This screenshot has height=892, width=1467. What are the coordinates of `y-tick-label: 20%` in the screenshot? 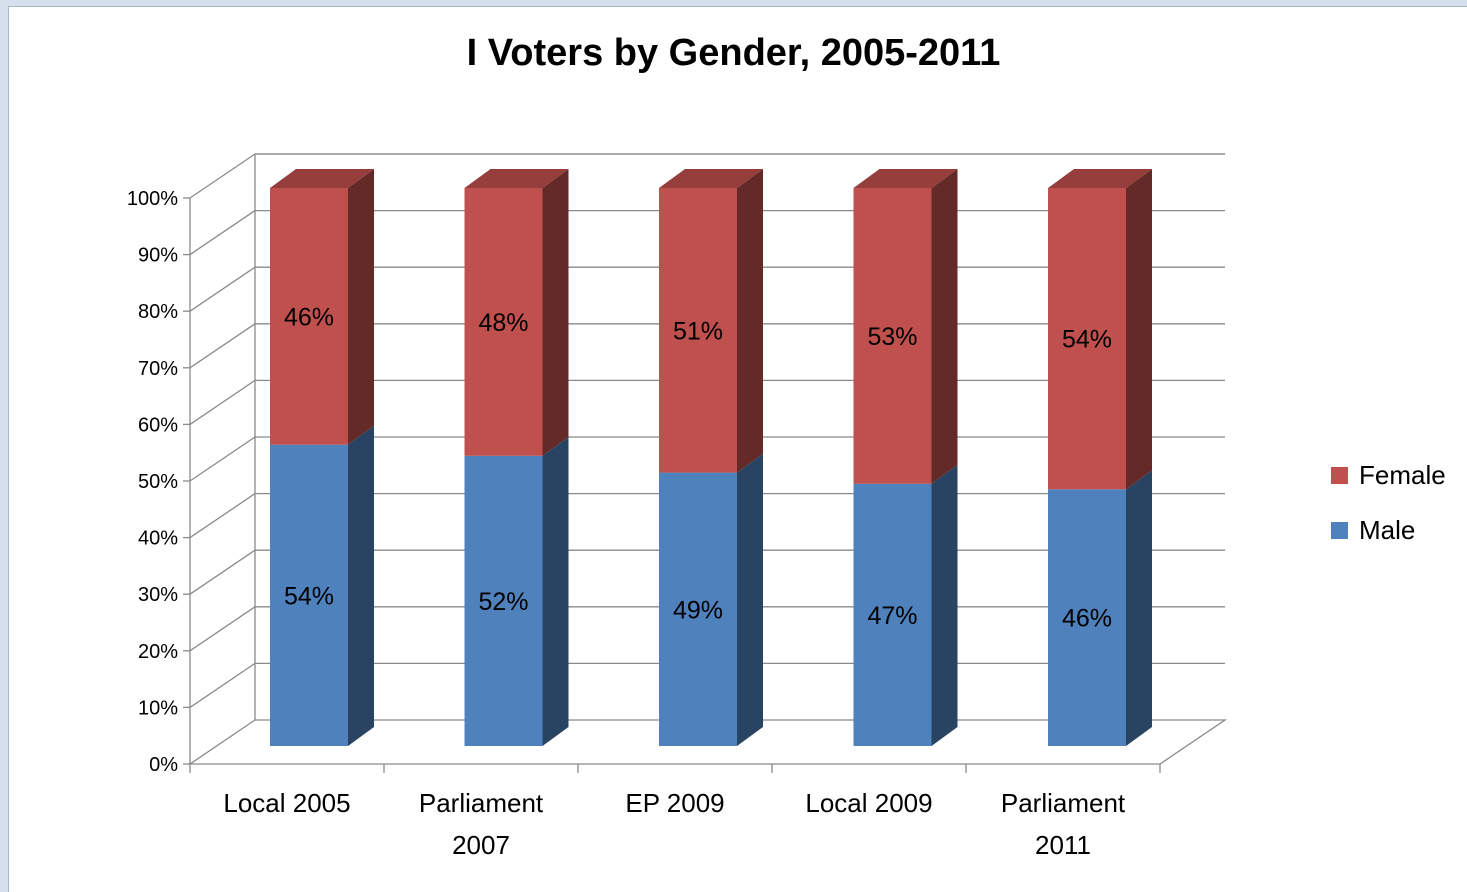 It's located at (158, 652).